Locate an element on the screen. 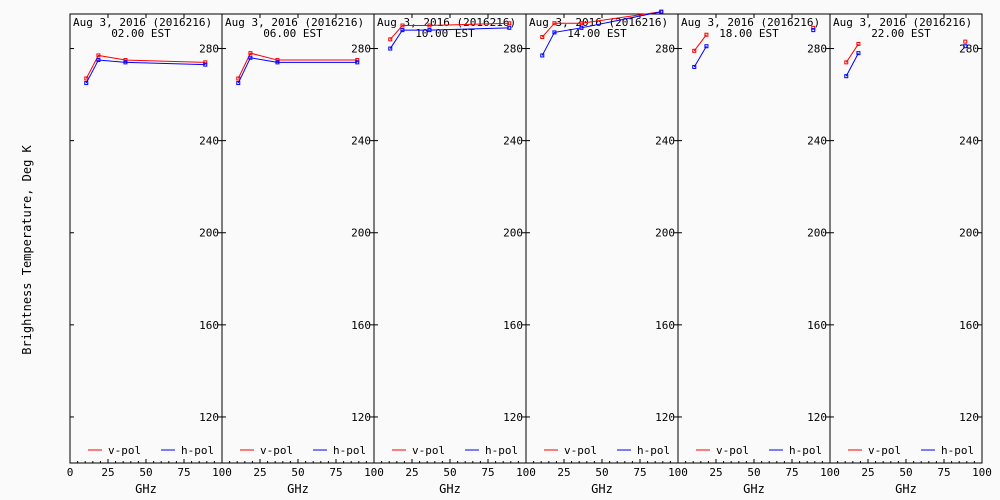 The height and width of the screenshot is (500, 1000). panel-subtitle: 22.00 EST is located at coordinates (901, 33).